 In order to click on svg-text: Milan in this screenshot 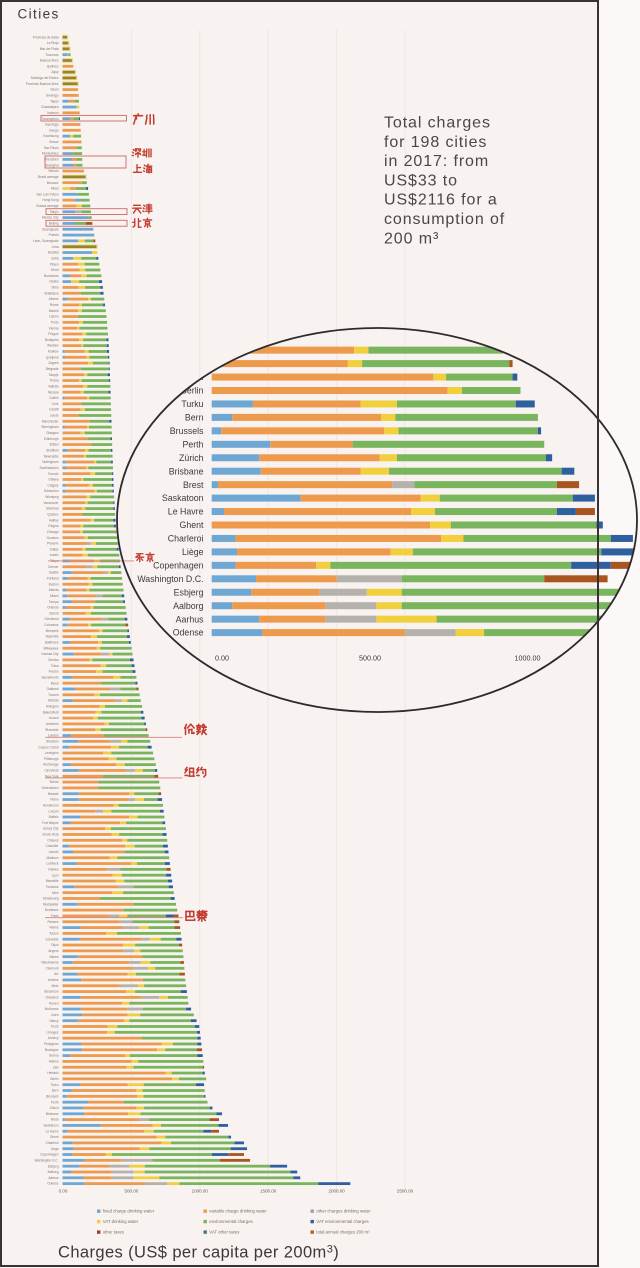, I will do `click(55, 189)`.